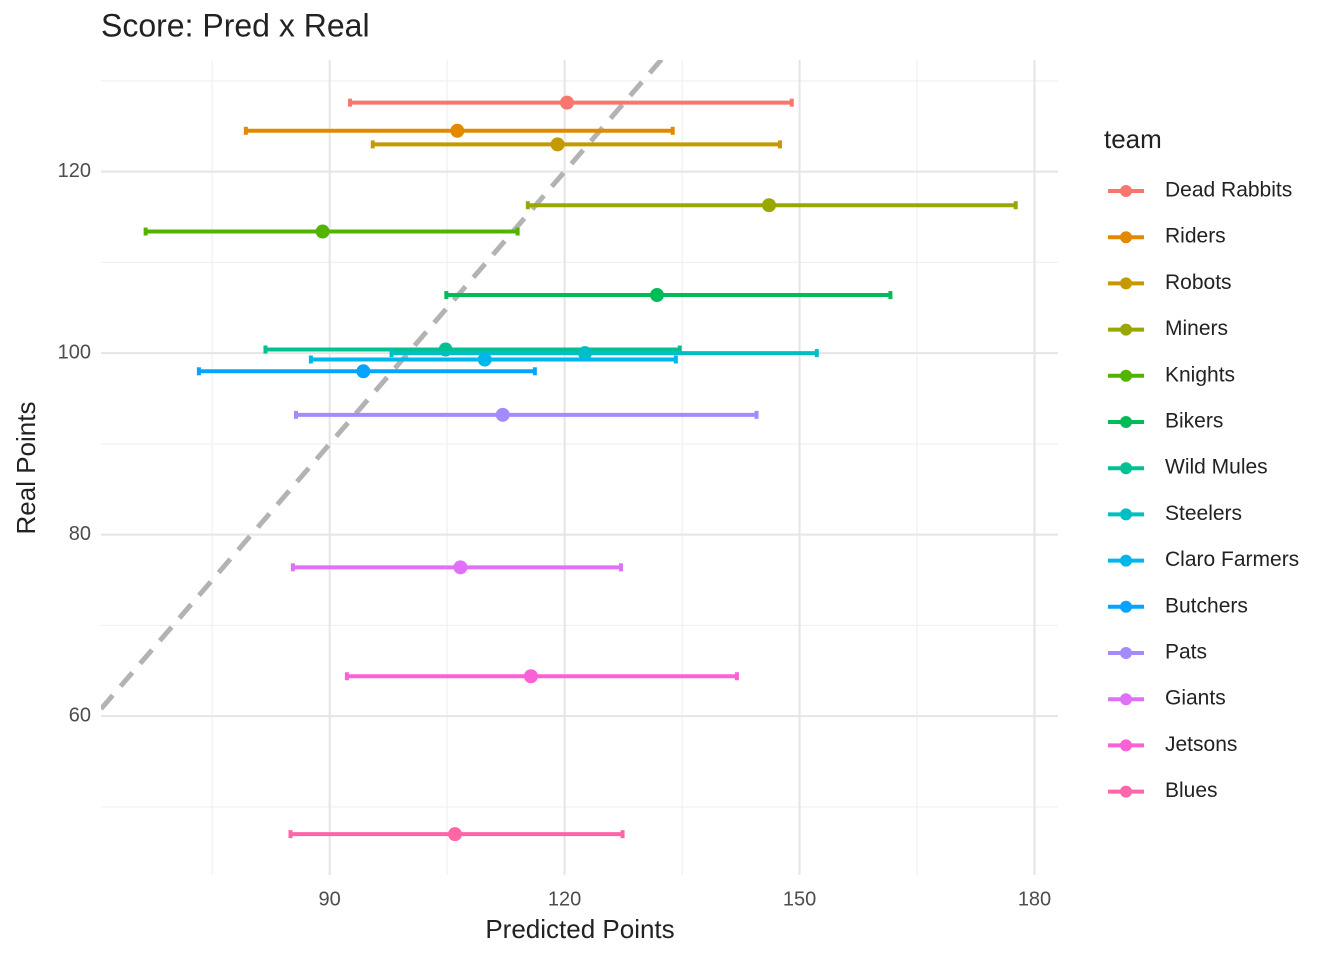 This screenshot has height=960, width=1344. Describe the element at coordinates (80, 715) in the screenshot. I see `y-tick-label: 60` at that location.